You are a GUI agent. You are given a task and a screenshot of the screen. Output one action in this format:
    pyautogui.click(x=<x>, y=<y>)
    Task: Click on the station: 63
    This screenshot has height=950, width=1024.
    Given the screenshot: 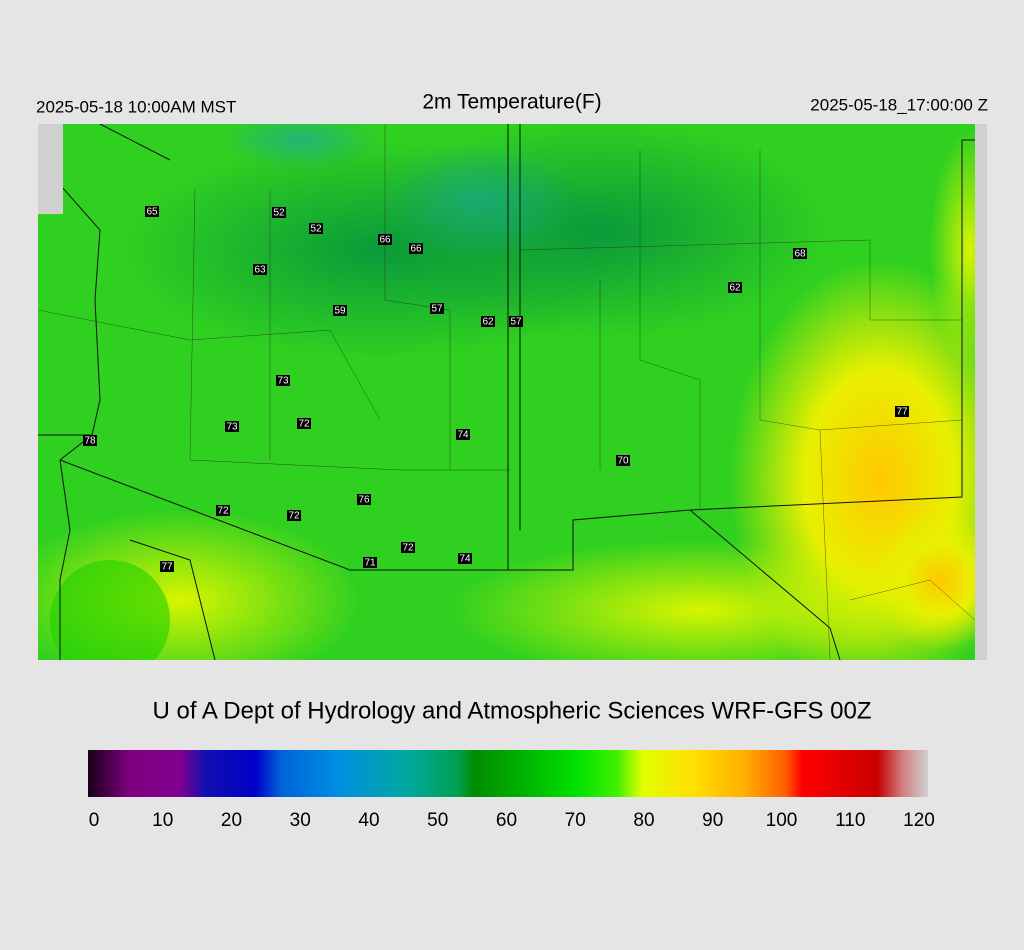 What is the action you would take?
    pyautogui.click(x=260, y=270)
    